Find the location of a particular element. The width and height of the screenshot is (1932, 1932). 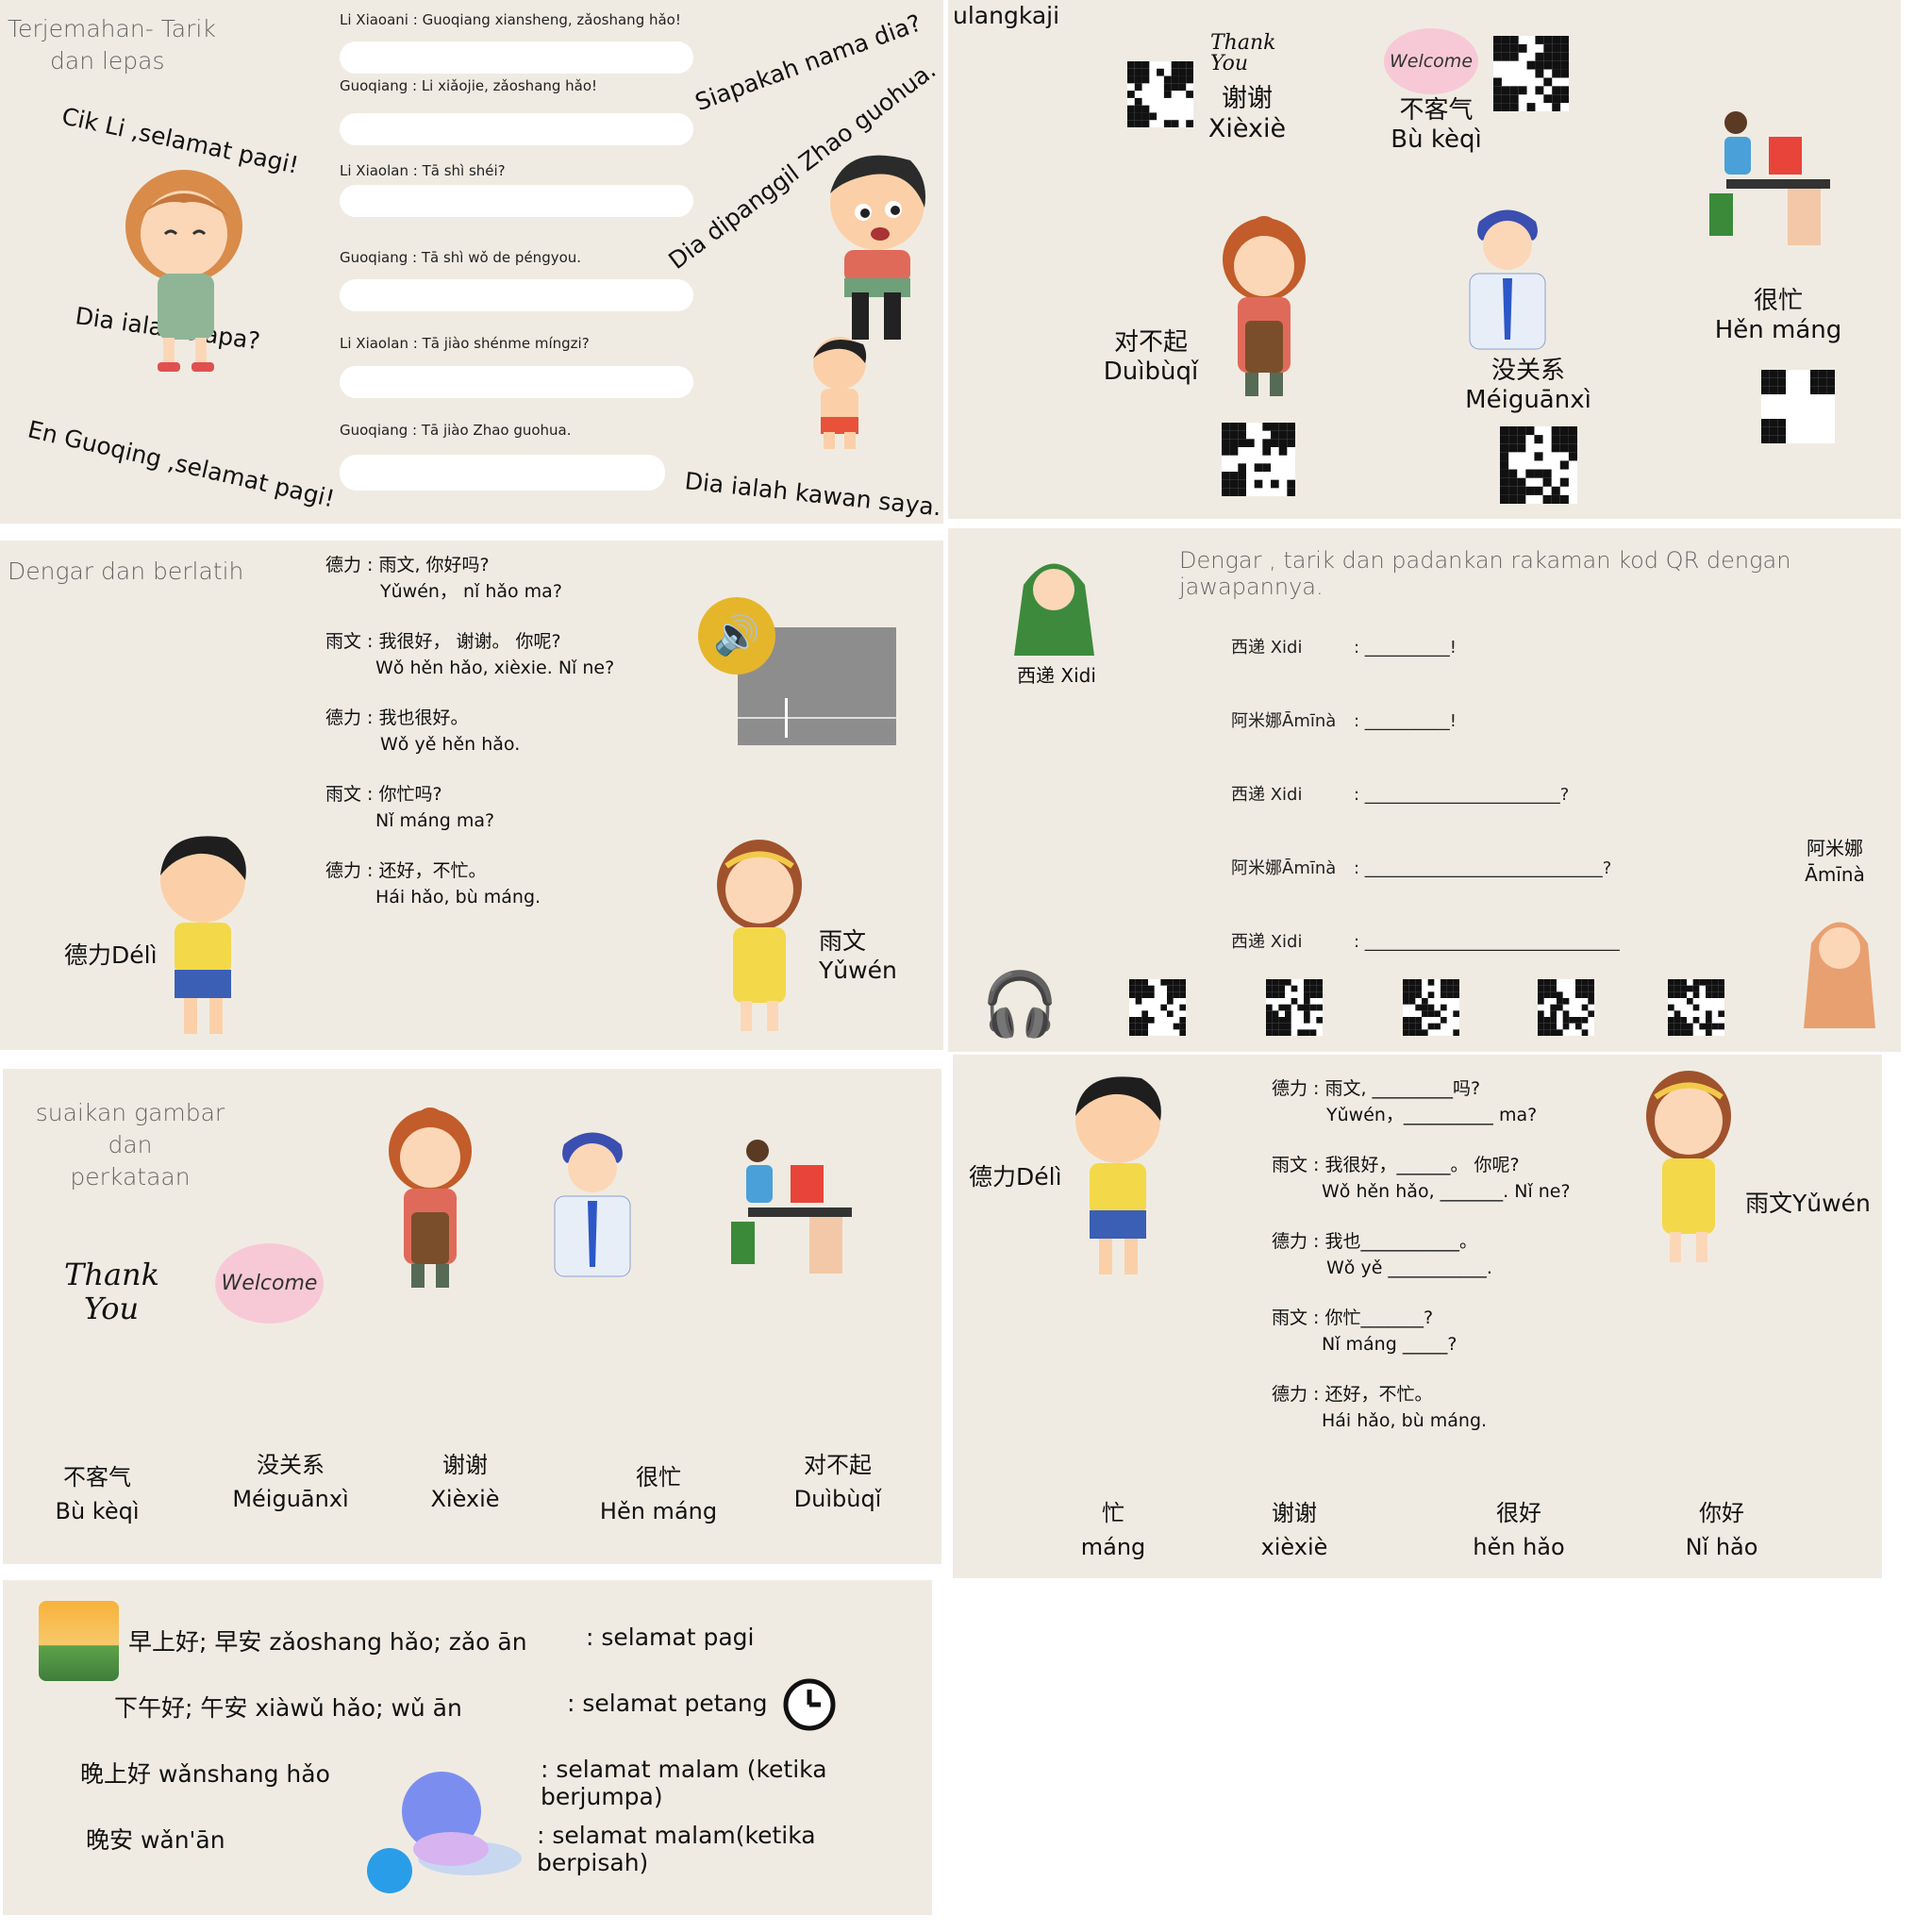

line-text: : Tā jiào shénme míngzi? is located at coordinates (501, 344).